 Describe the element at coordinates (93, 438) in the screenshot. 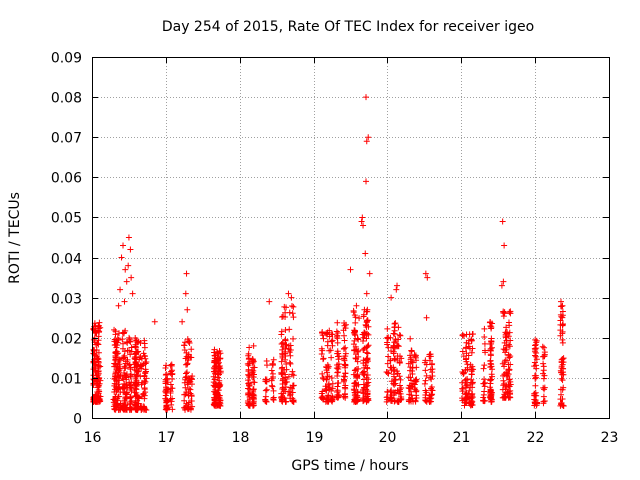

I see `x-tick-label: 16` at that location.